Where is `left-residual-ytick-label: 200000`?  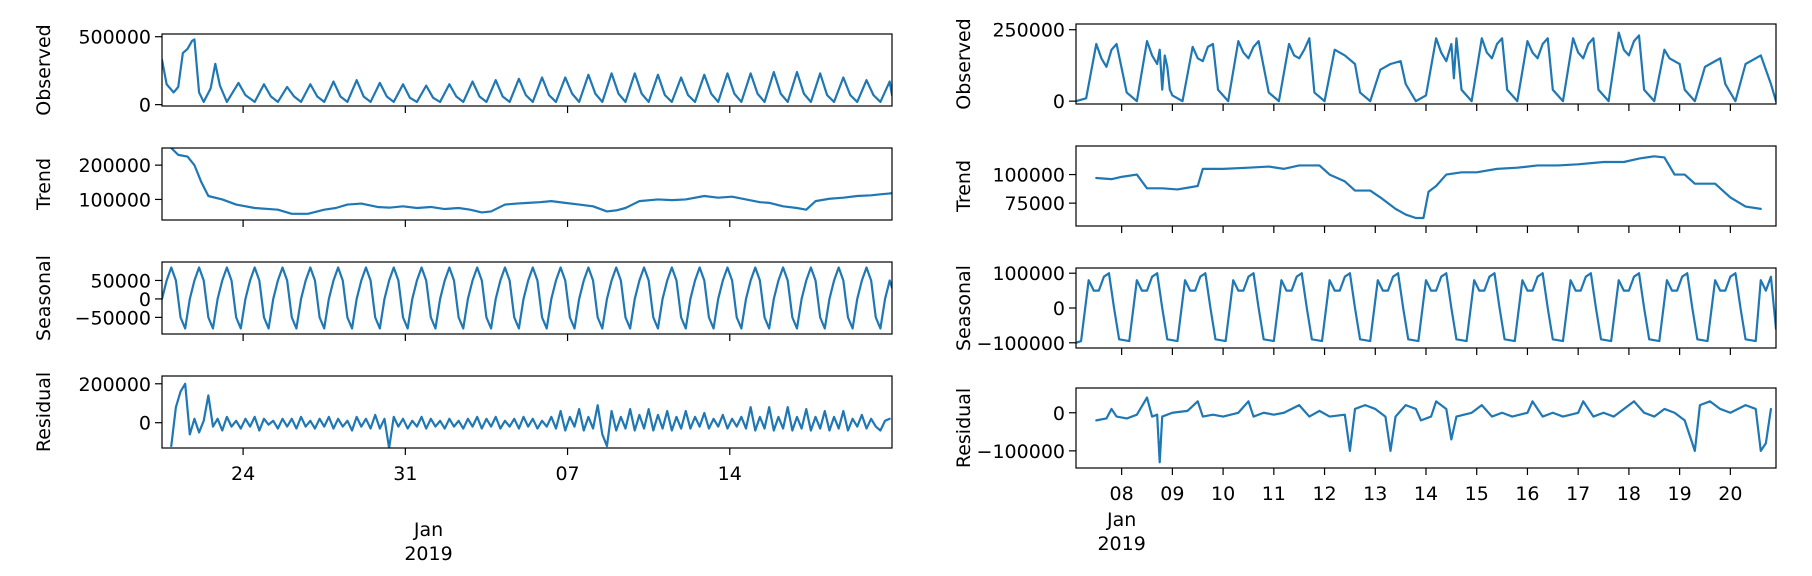
left-residual-ytick-label: 200000 is located at coordinates (114, 385).